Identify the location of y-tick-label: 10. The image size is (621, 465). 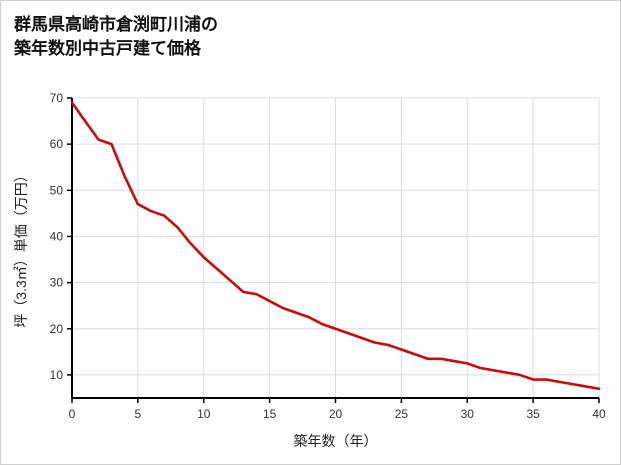
(57, 375).